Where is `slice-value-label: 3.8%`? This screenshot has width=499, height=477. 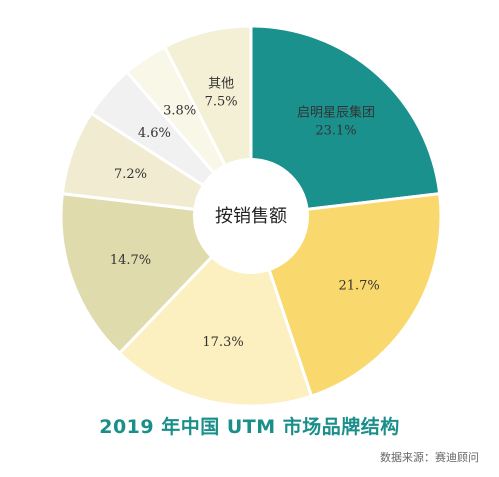
slice-value-label: 3.8% is located at coordinates (179, 111).